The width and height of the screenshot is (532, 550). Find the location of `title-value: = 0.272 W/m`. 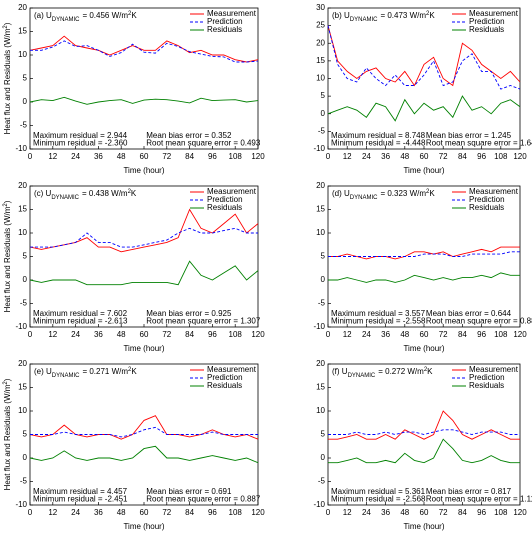

title-value: = 0.272 W/m is located at coordinates (401, 371).